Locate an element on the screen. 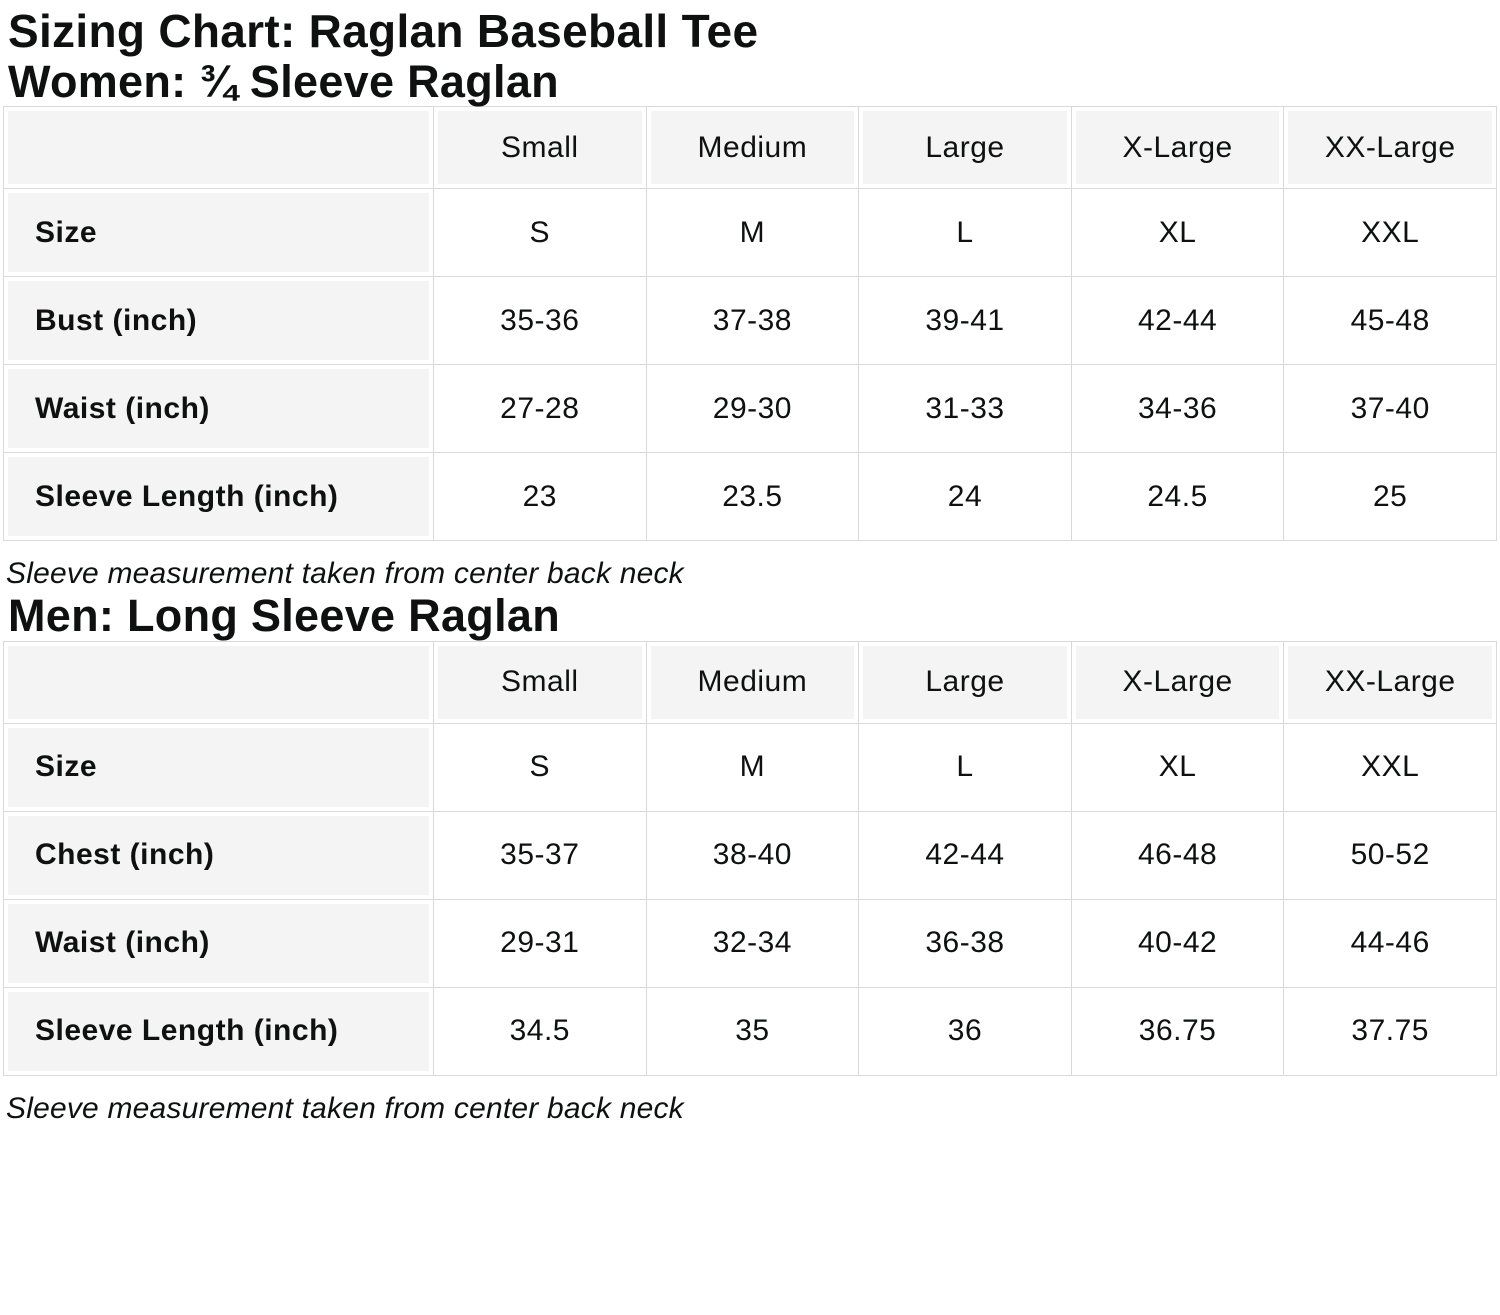 This screenshot has height=1315, width=1500. value-cell: 39-41 is located at coordinates (965, 321).